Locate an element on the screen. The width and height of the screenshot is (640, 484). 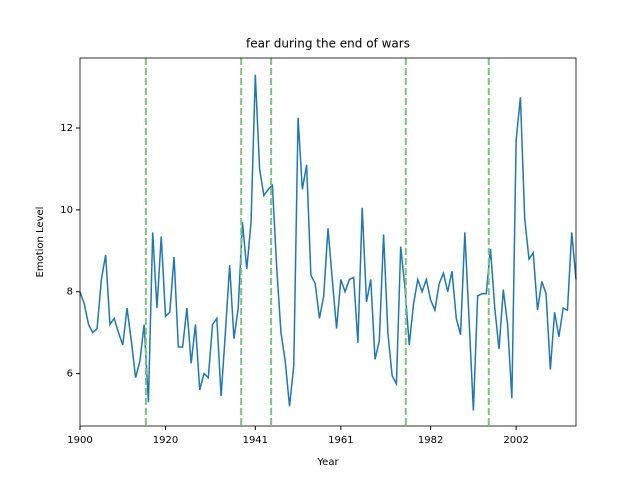
y-axis-label: Emotion Level is located at coordinates (40, 242).